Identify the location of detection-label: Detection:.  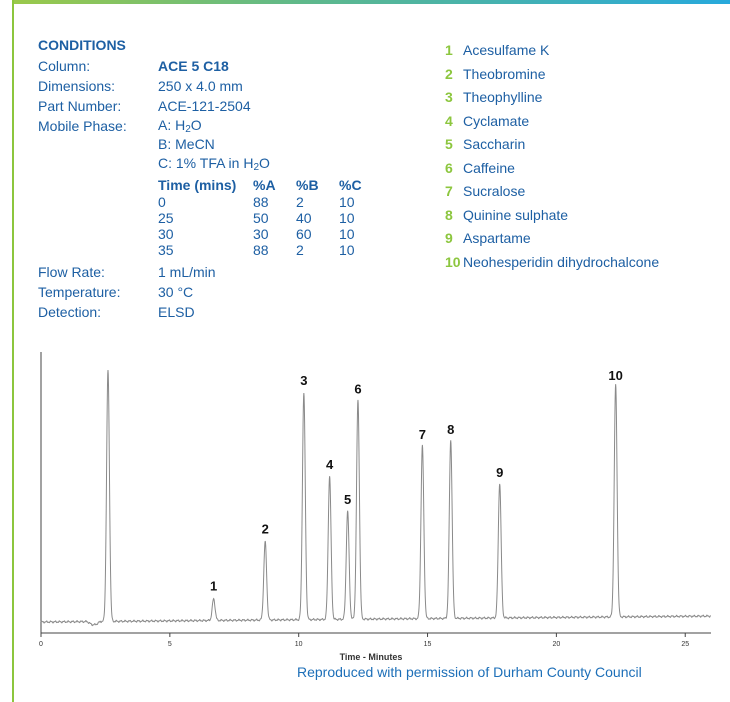
(70, 312).